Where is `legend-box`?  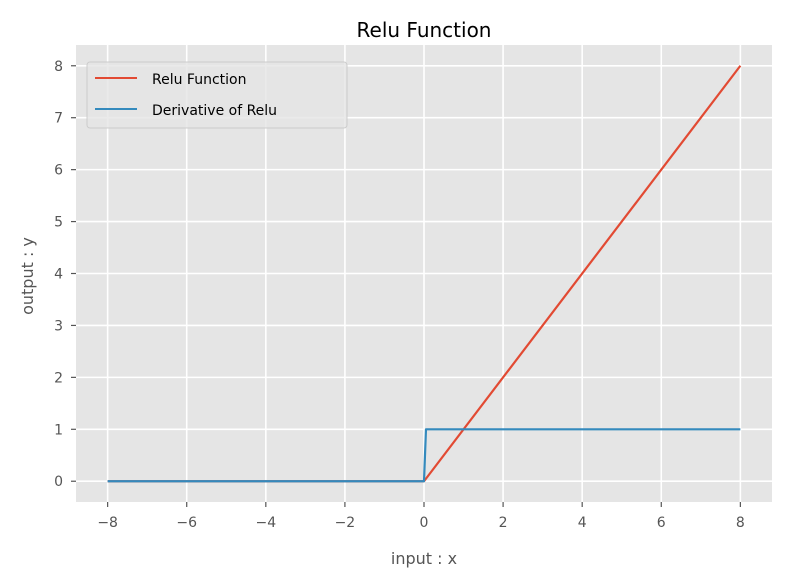 legend-box is located at coordinates (217, 95).